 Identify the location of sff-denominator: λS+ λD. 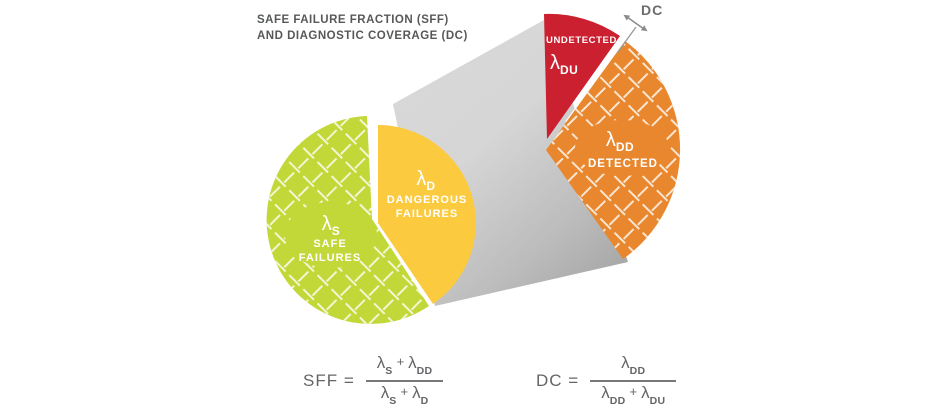
(404, 394).